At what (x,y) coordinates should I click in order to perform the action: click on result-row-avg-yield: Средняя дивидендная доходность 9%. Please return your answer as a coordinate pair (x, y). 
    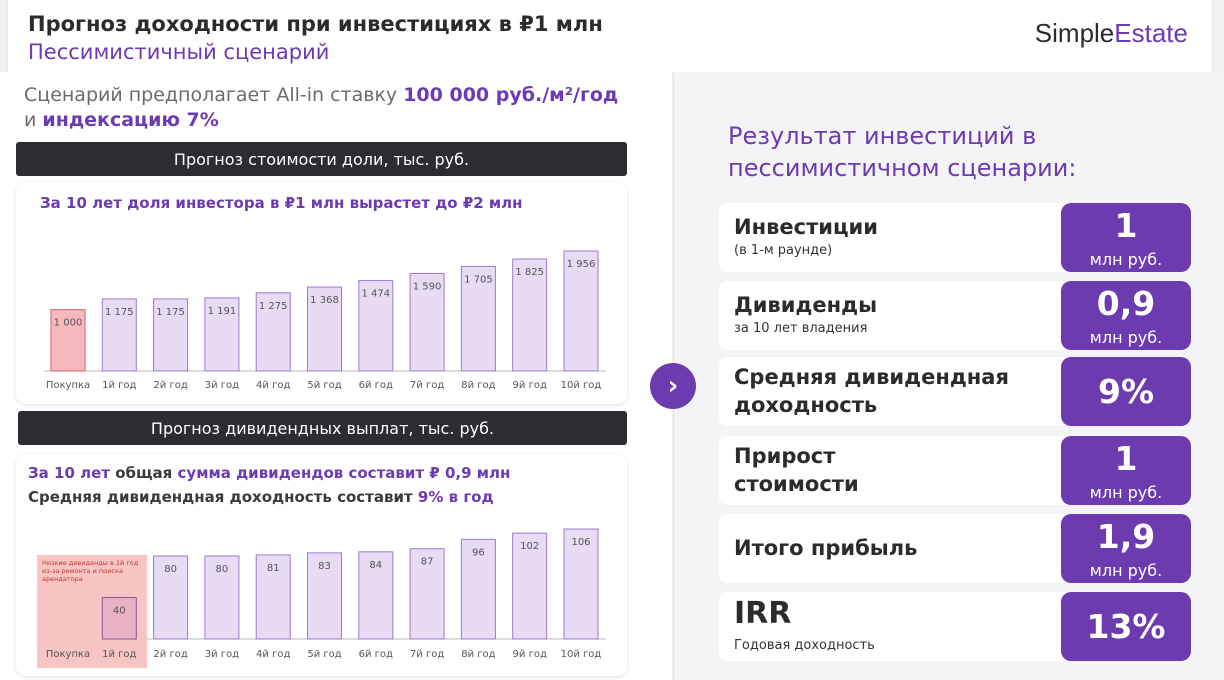
    Looking at the image, I should click on (955, 391).